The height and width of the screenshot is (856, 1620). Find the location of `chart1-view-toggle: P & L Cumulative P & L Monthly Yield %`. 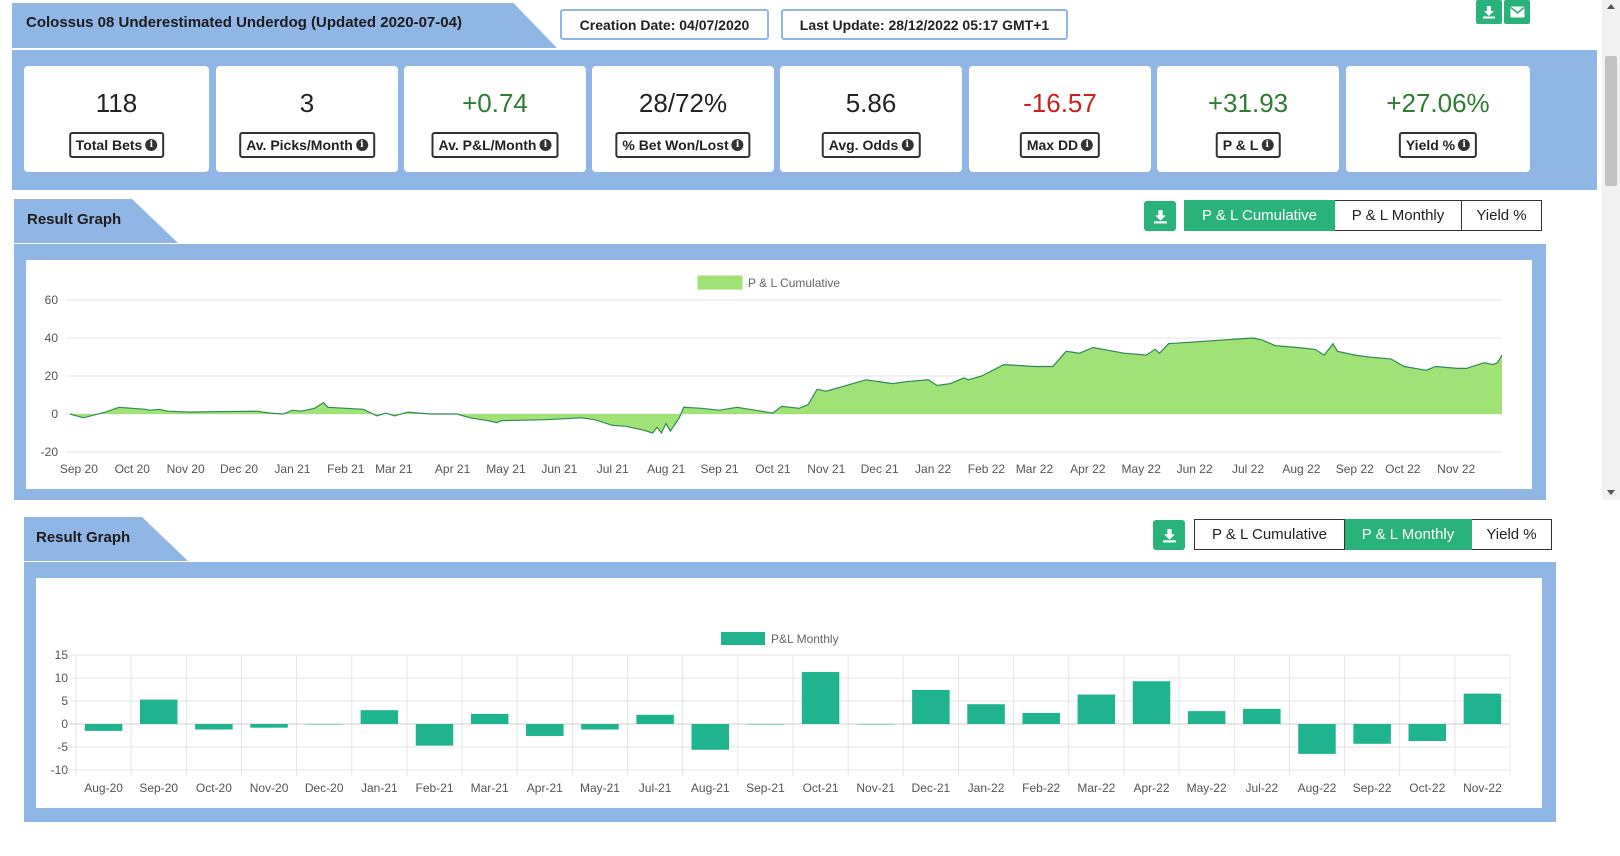

chart1-view-toggle: P & L Cumulative P & L Monthly Yield % is located at coordinates (1363, 215).